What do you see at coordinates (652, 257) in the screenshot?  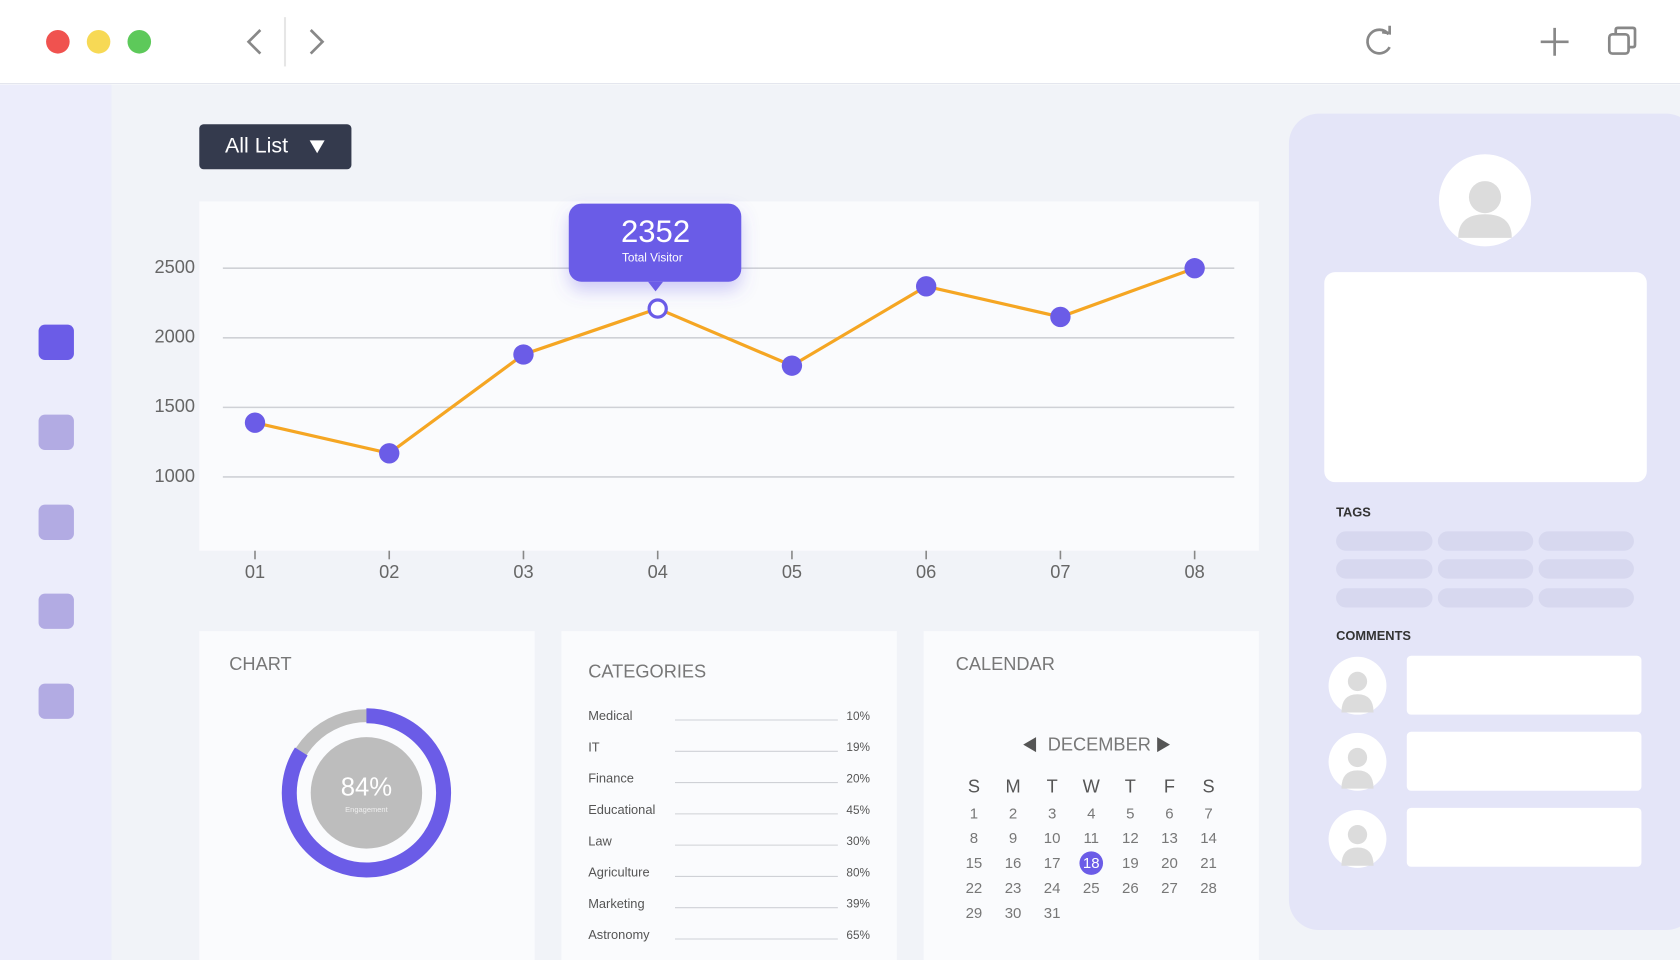 I see `tooltip-caption: Total Visitor` at bounding box center [652, 257].